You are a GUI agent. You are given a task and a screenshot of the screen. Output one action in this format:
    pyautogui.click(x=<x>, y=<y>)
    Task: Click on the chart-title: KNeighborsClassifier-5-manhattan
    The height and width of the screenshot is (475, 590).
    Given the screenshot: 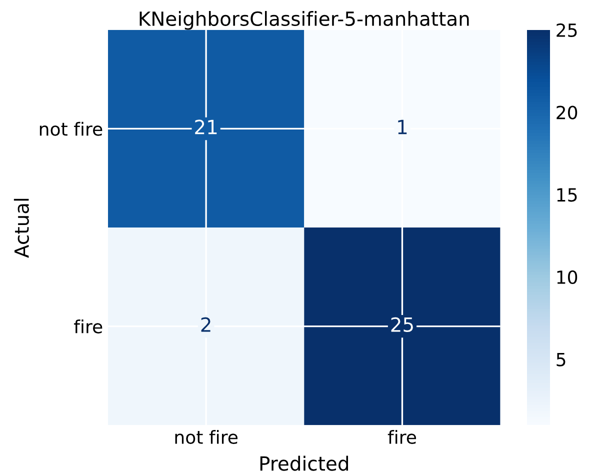 What is the action you would take?
    pyautogui.click(x=304, y=20)
    